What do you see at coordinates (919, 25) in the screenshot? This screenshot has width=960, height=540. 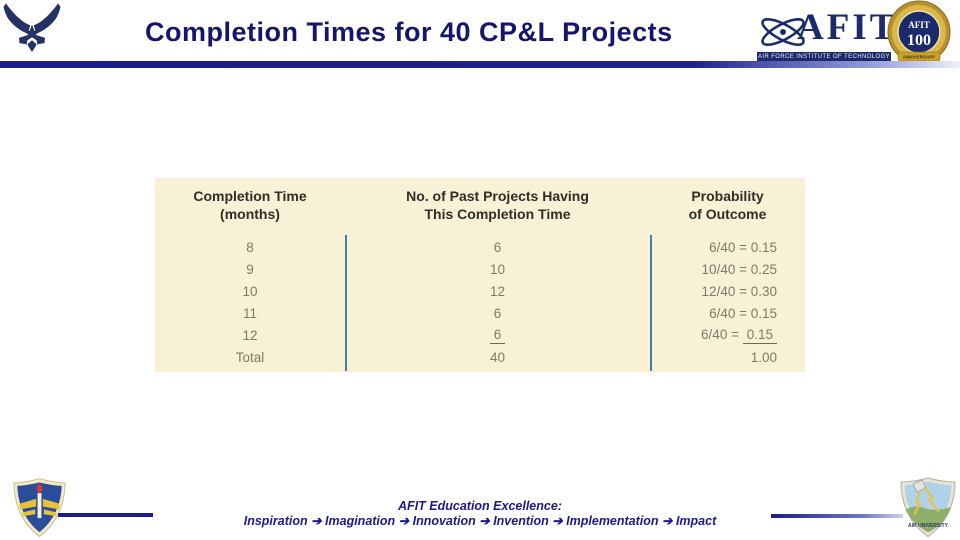 I see `seal-afit-text: AFIT` at bounding box center [919, 25].